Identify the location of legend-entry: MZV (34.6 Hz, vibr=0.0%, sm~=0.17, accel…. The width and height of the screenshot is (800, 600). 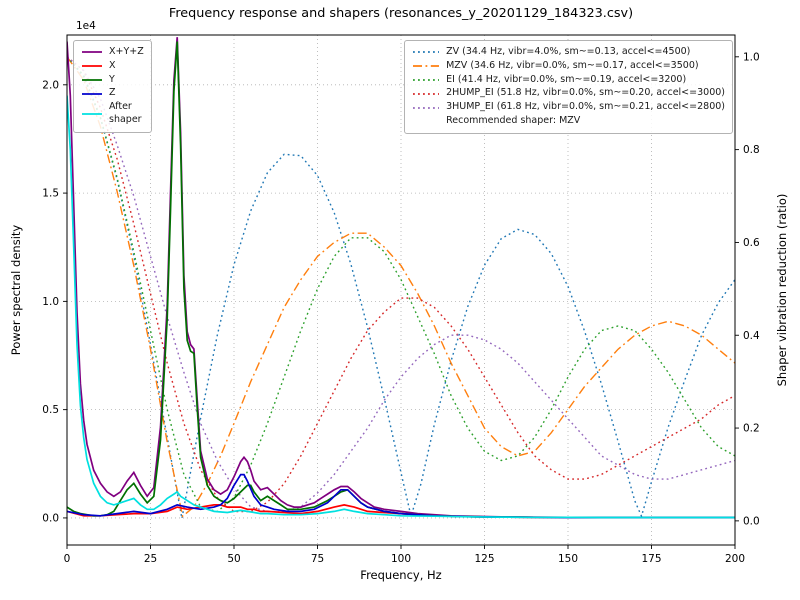
(568, 66).